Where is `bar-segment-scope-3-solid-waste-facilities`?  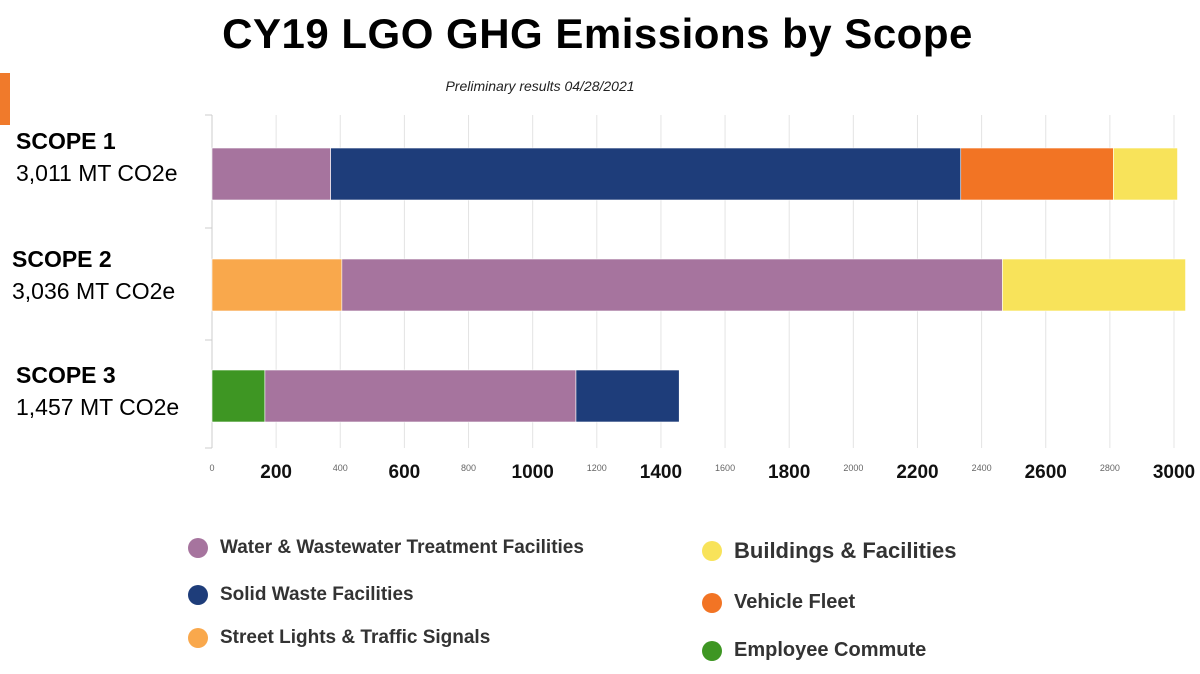
bar-segment-scope-3-solid-waste-facilities is located at coordinates (627, 396).